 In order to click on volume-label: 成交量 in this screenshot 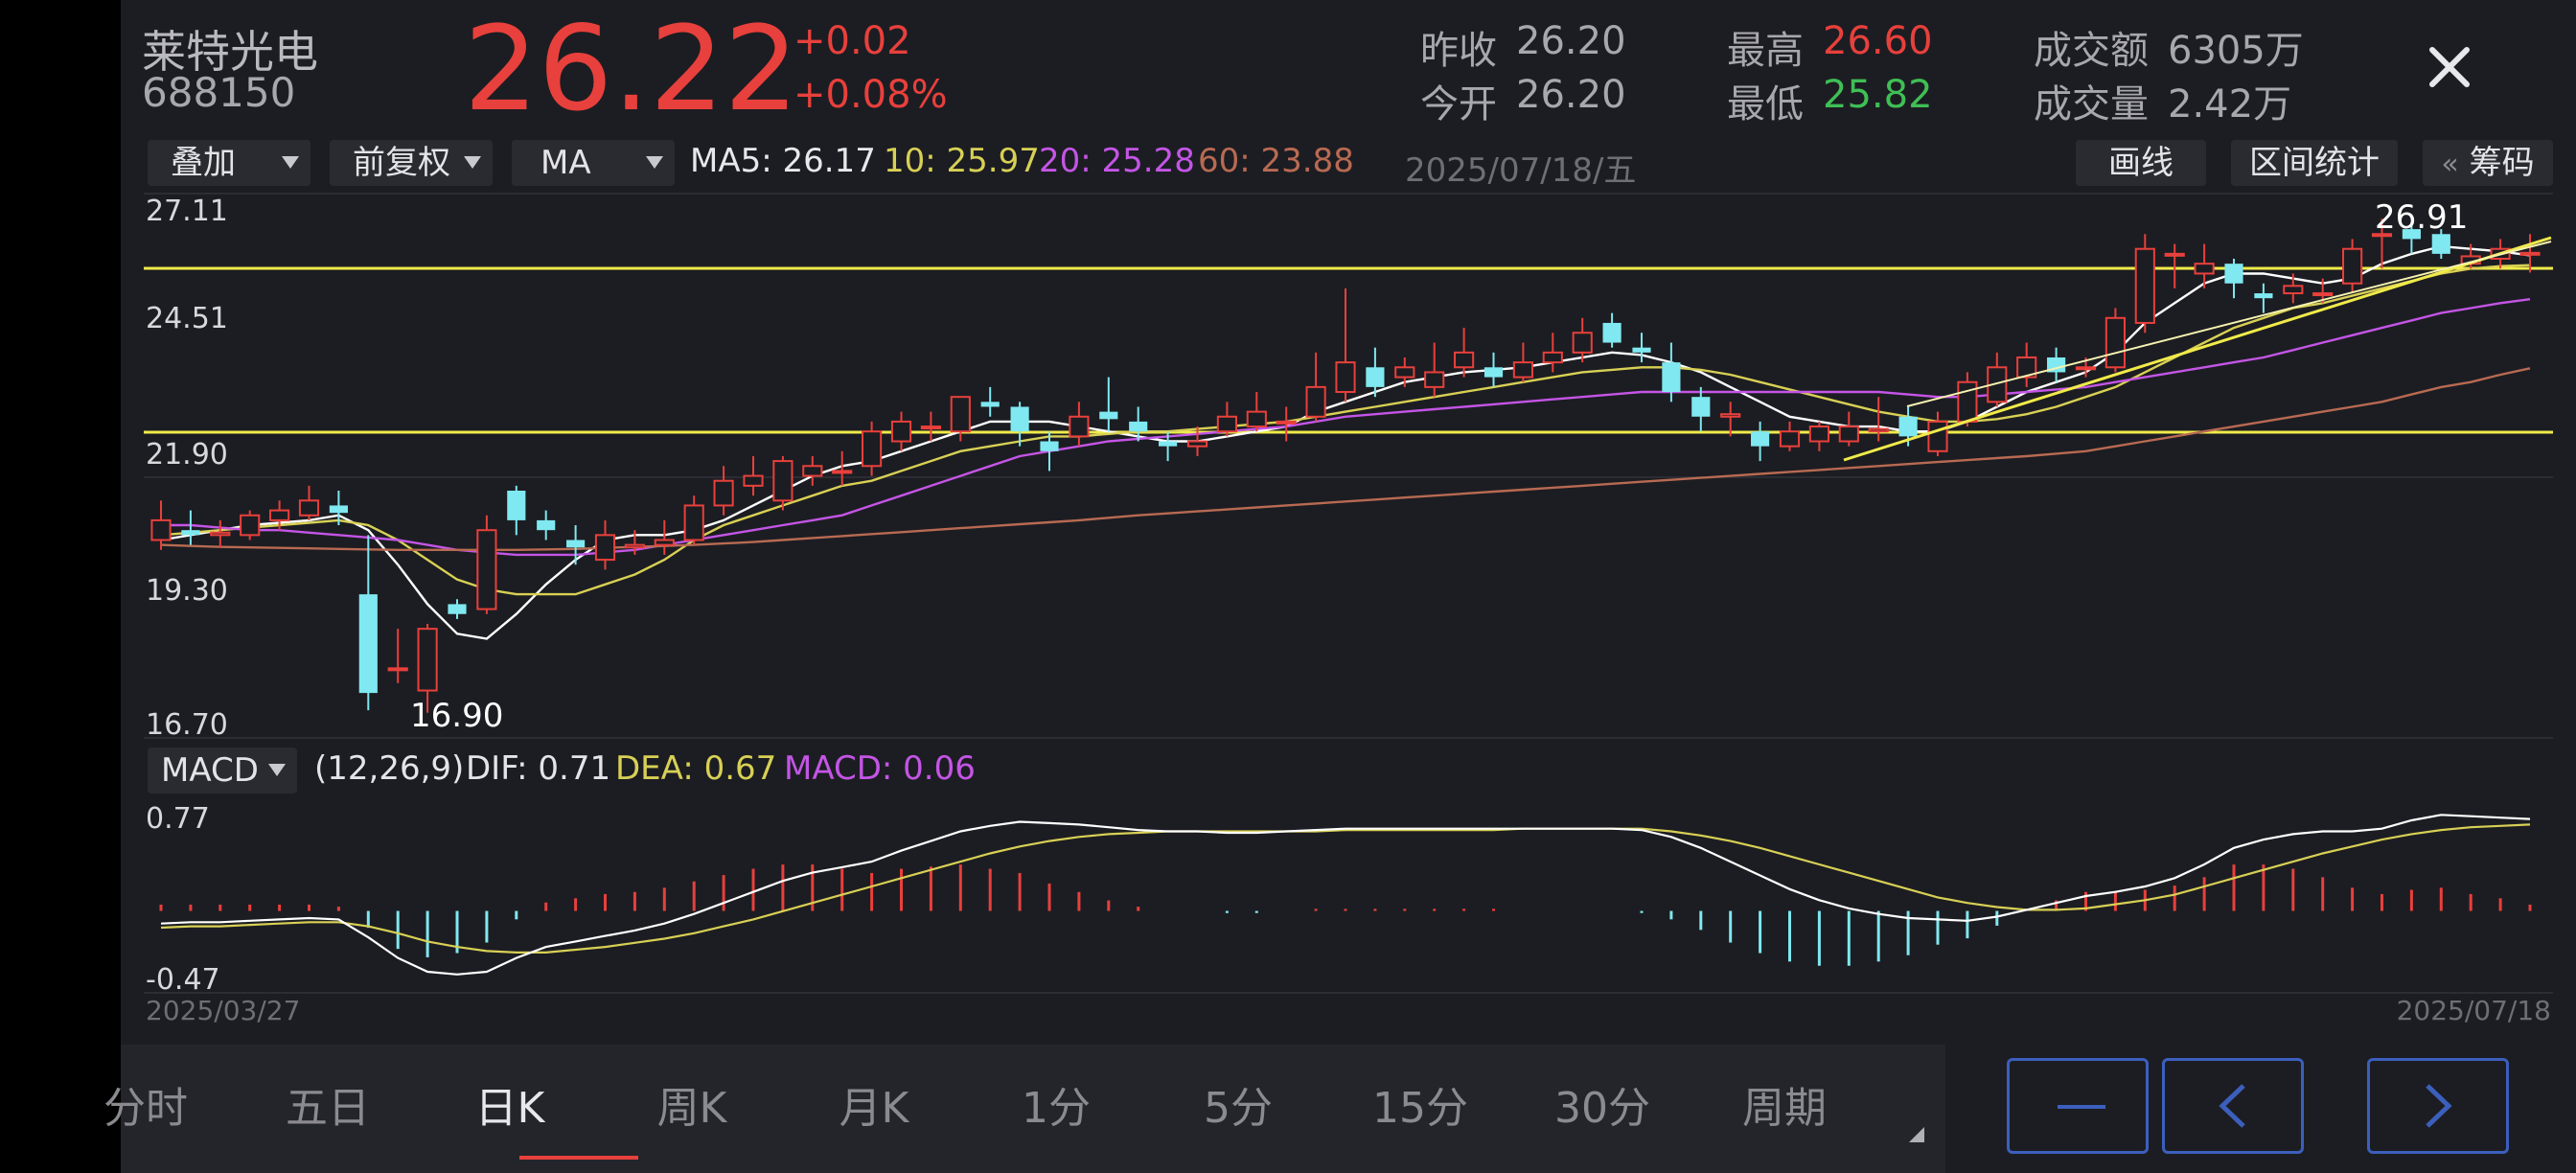, I will do `click(2091, 104)`.